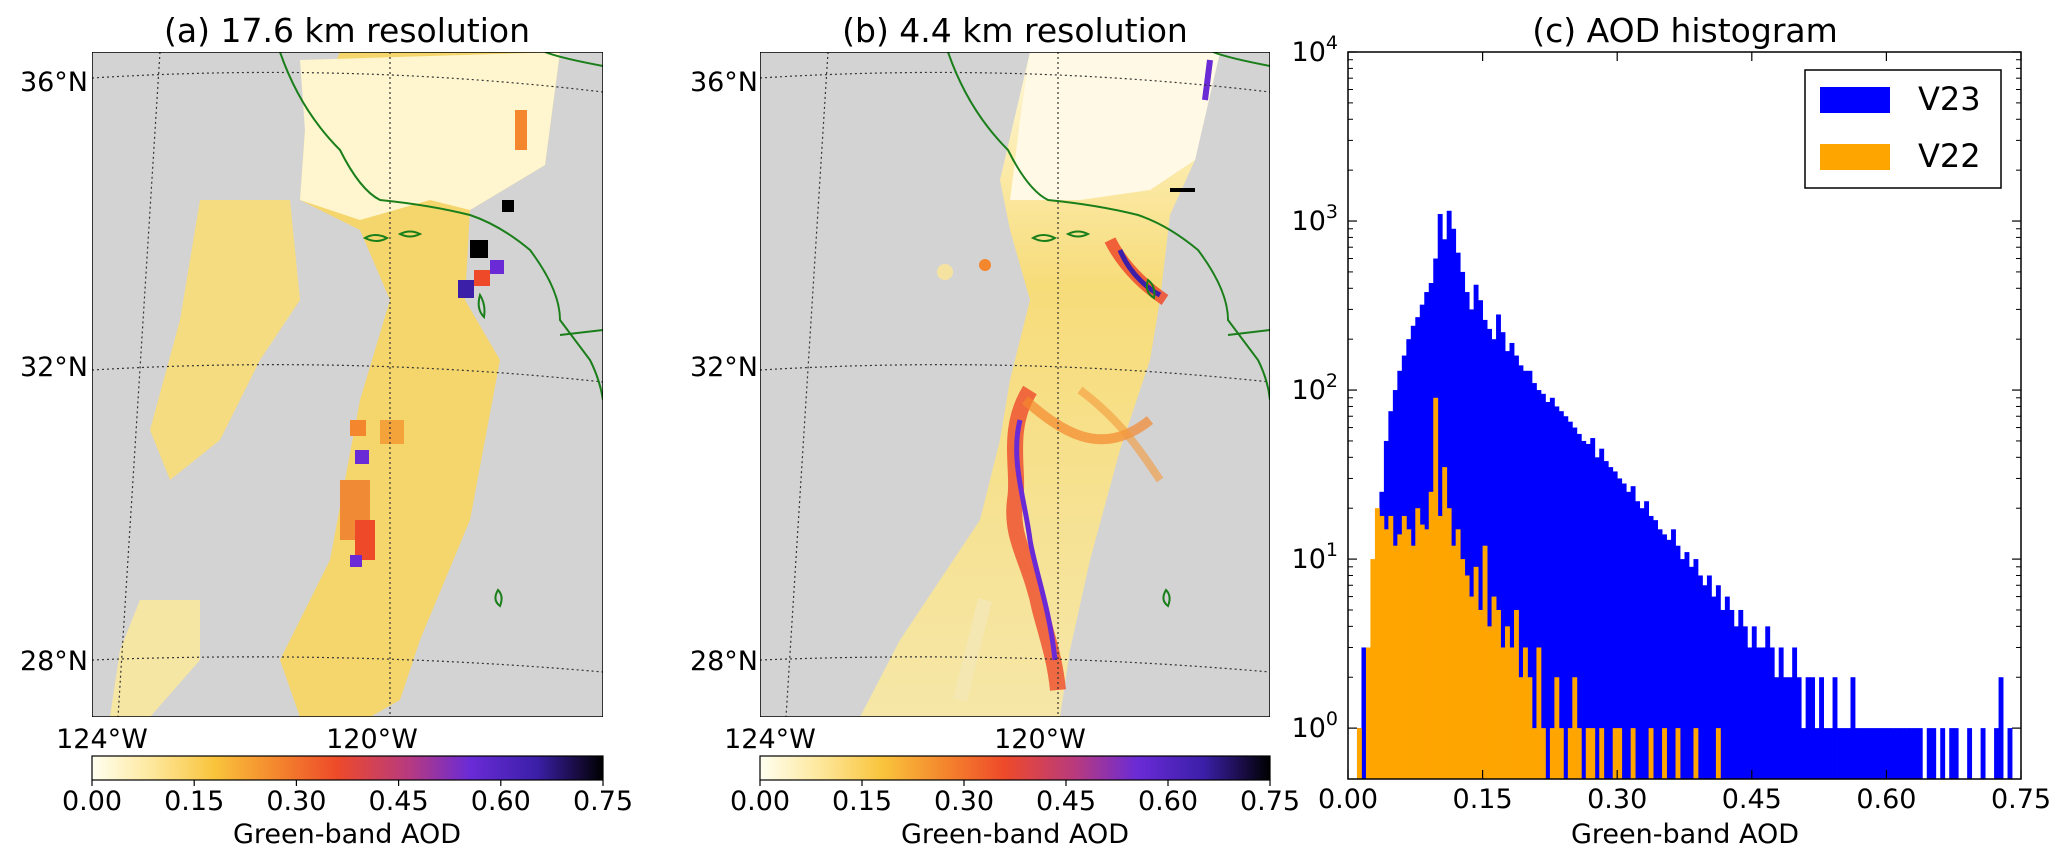 The image size is (2067, 861). I want to click on colorbar-b-tick-label-1: 0.15, so click(862, 801).